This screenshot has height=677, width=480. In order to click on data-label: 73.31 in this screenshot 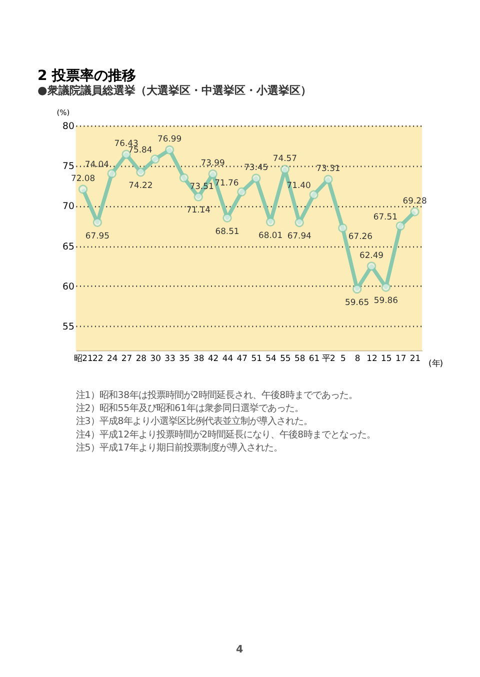, I will do `click(328, 167)`.